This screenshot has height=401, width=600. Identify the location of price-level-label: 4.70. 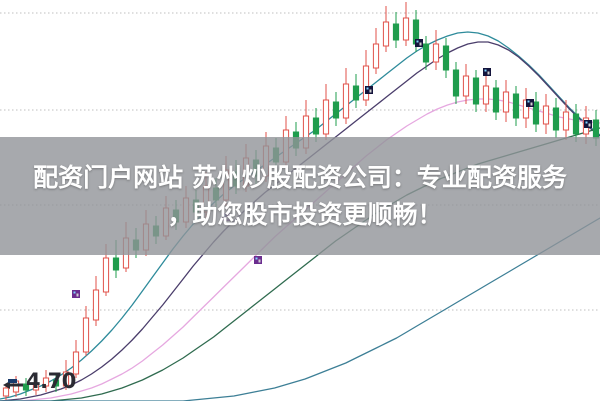
(51, 381).